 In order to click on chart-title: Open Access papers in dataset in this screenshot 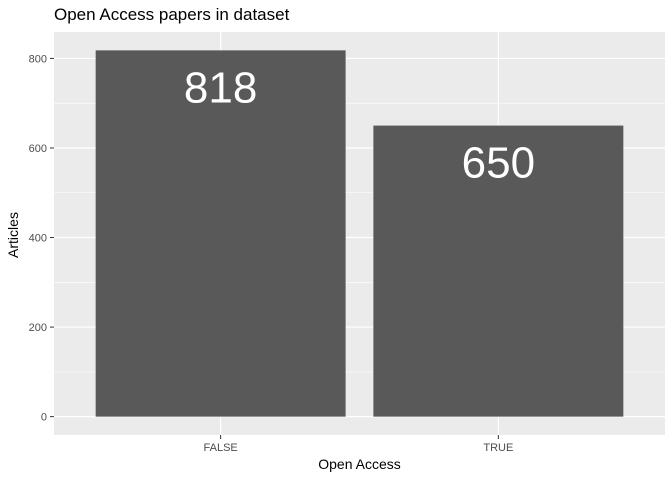, I will do `click(172, 14)`.